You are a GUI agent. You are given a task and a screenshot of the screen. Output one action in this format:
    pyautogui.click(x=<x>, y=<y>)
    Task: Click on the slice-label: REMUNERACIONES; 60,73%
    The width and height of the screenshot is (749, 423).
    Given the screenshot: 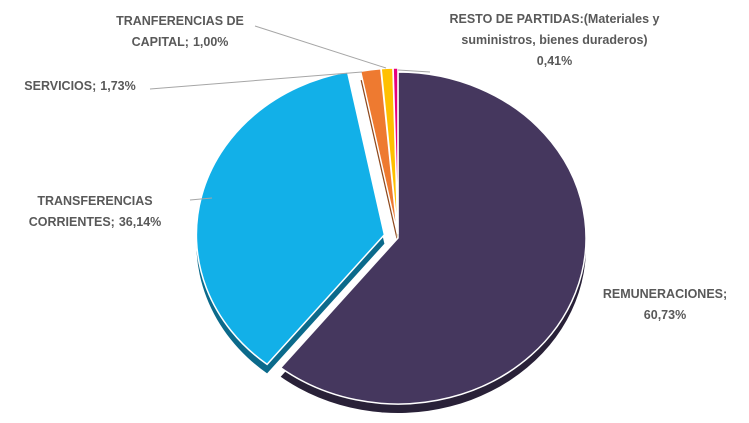 What is the action you would take?
    pyautogui.click(x=665, y=305)
    